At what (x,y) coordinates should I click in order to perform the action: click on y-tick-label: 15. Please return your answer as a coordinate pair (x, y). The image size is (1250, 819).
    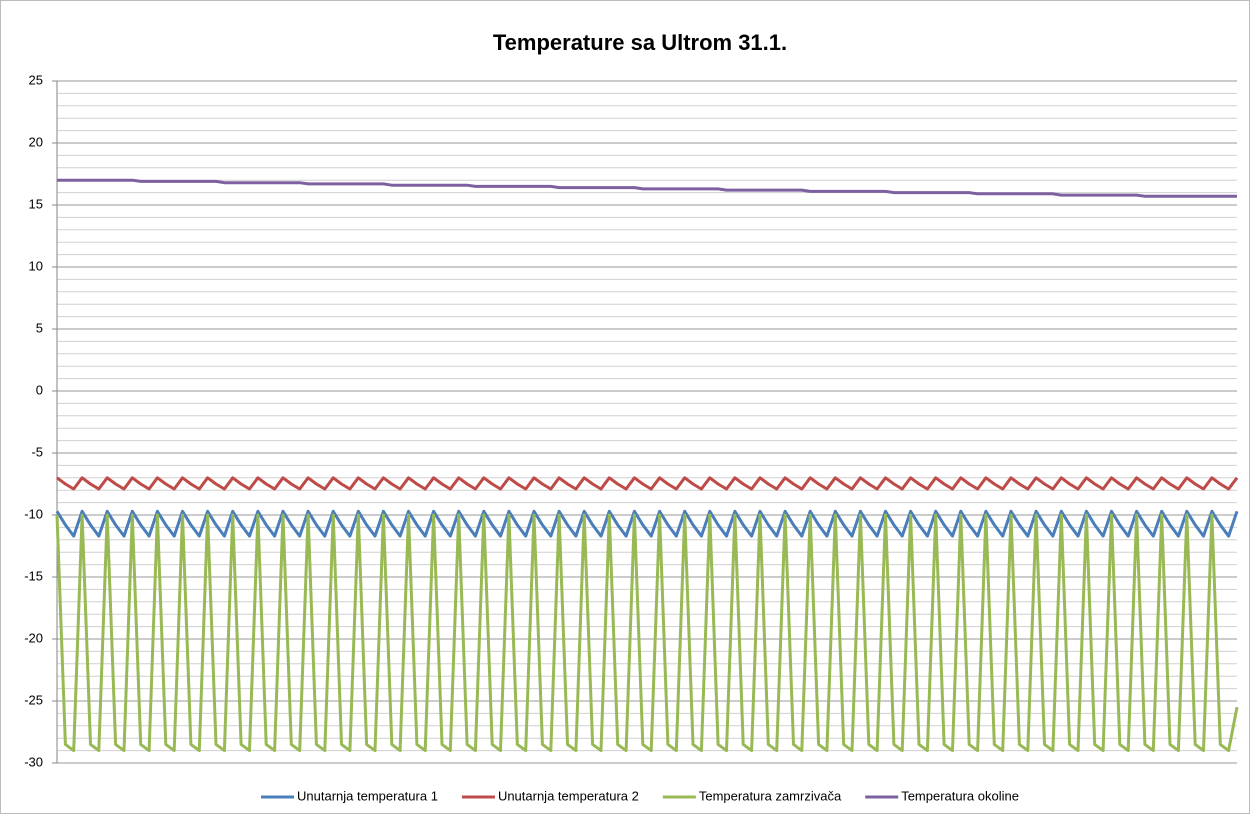
    Looking at the image, I should click on (36, 203).